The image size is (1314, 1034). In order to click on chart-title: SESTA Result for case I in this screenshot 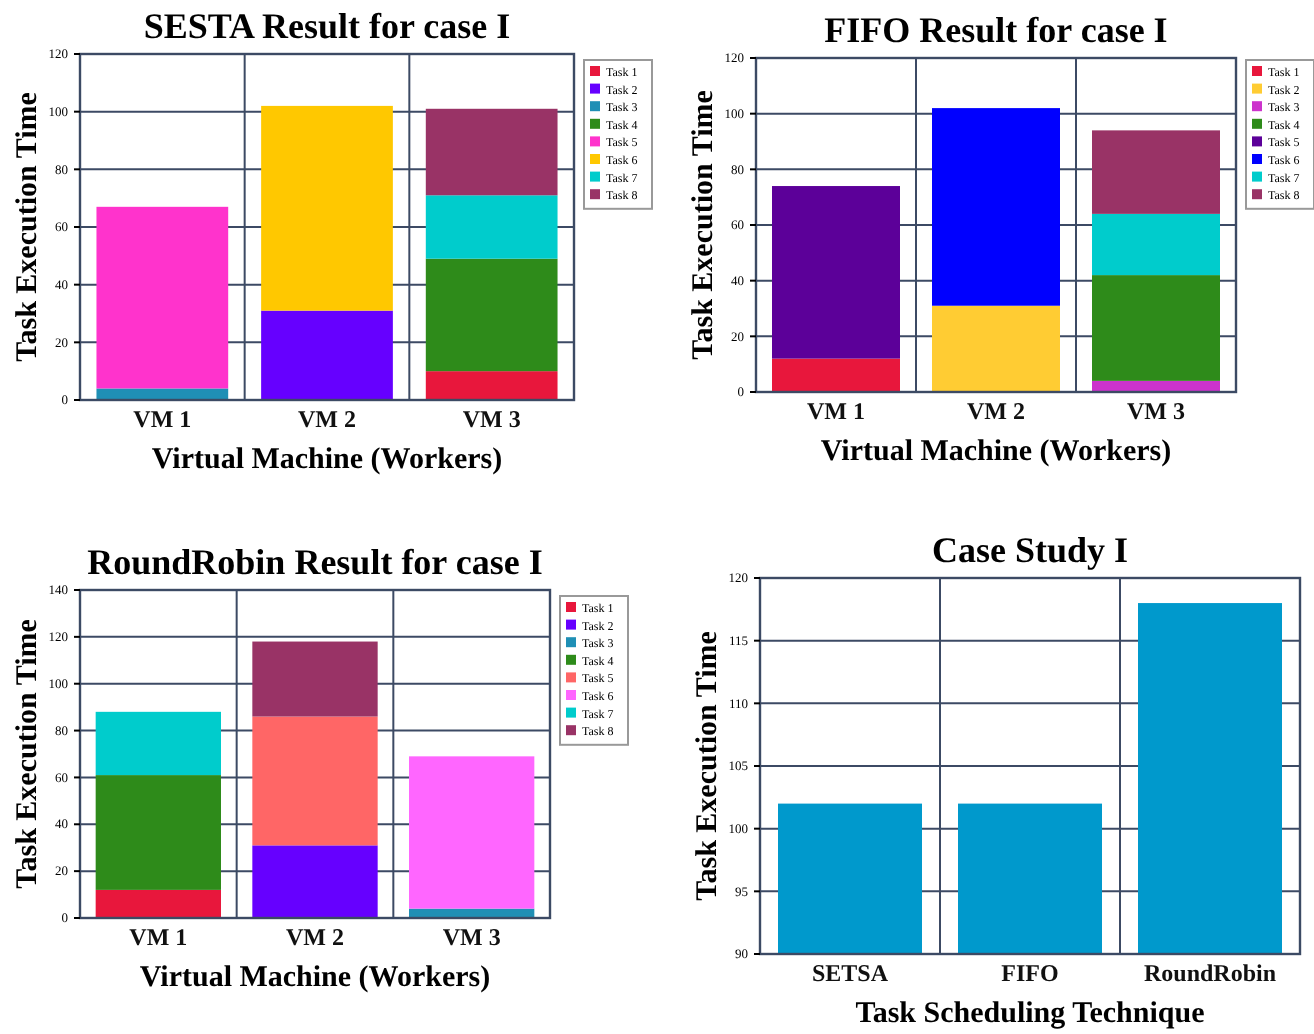, I will do `click(327, 26)`.